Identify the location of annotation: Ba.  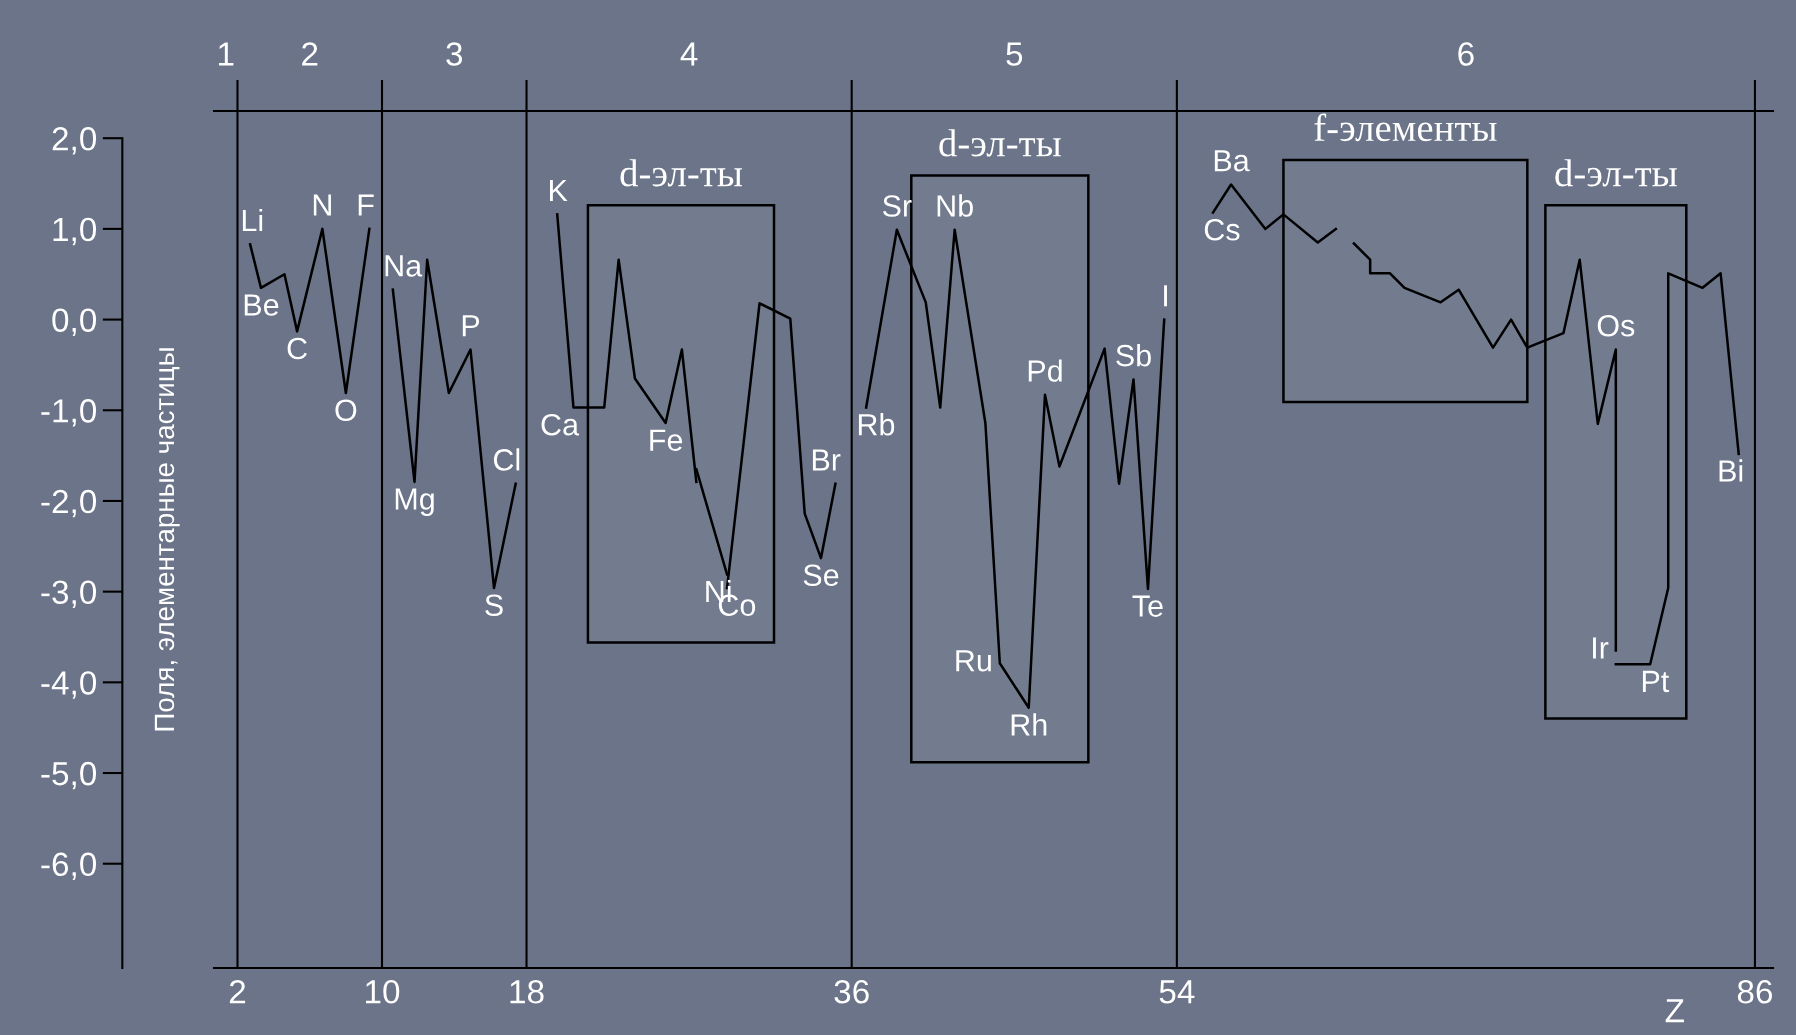
(1232, 161).